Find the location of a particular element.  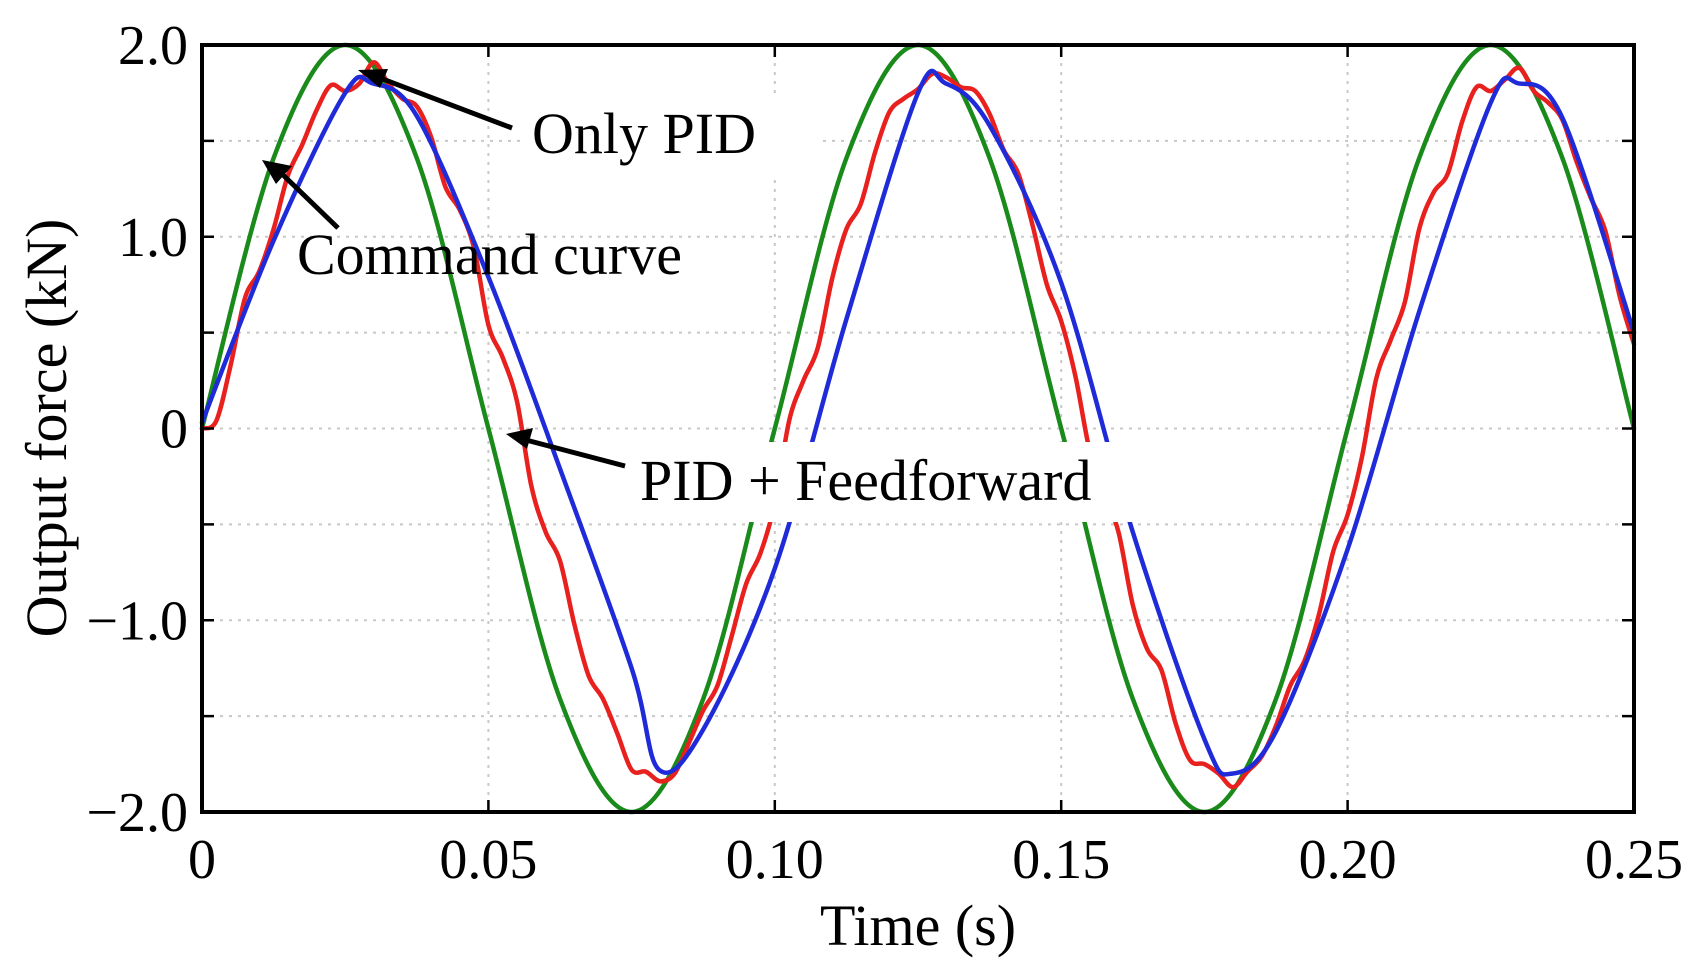

x-tick-label: 0 is located at coordinates (202, 860).